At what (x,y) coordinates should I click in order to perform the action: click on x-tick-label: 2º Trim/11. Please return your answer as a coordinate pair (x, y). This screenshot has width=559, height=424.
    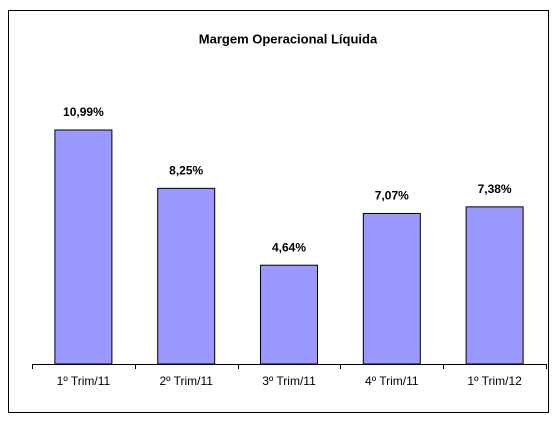
    Looking at the image, I should click on (186, 381).